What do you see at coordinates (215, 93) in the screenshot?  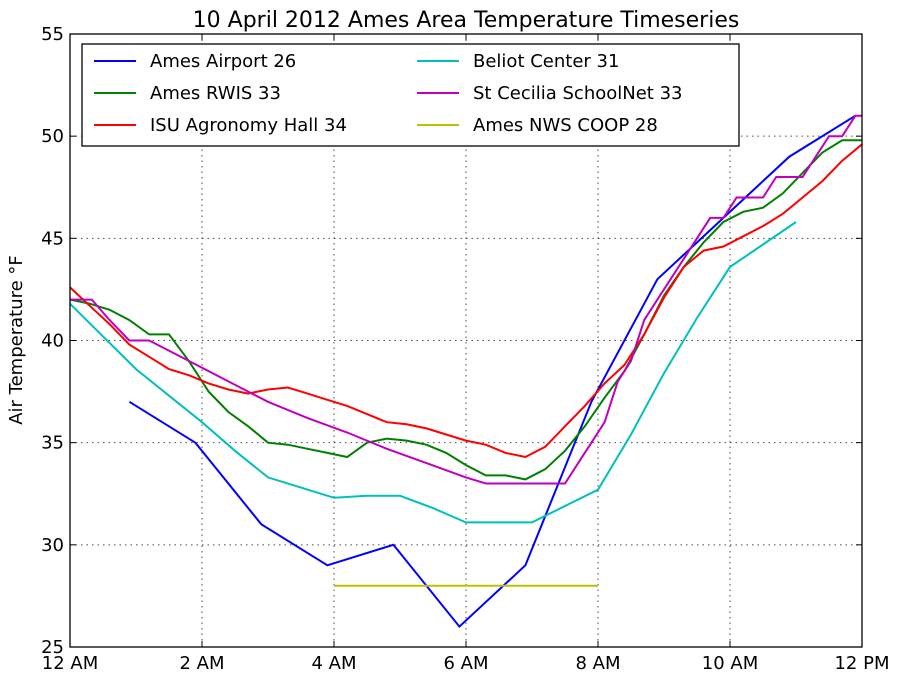 I see `legend-label-ames-rwis-33: Ames RWIS 33` at bounding box center [215, 93].